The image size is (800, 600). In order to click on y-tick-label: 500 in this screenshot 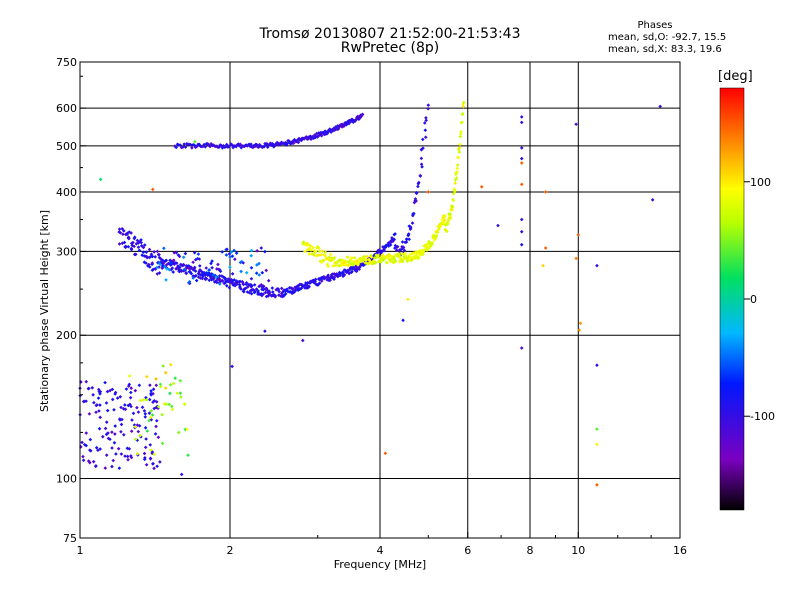, I will do `click(66, 146)`.